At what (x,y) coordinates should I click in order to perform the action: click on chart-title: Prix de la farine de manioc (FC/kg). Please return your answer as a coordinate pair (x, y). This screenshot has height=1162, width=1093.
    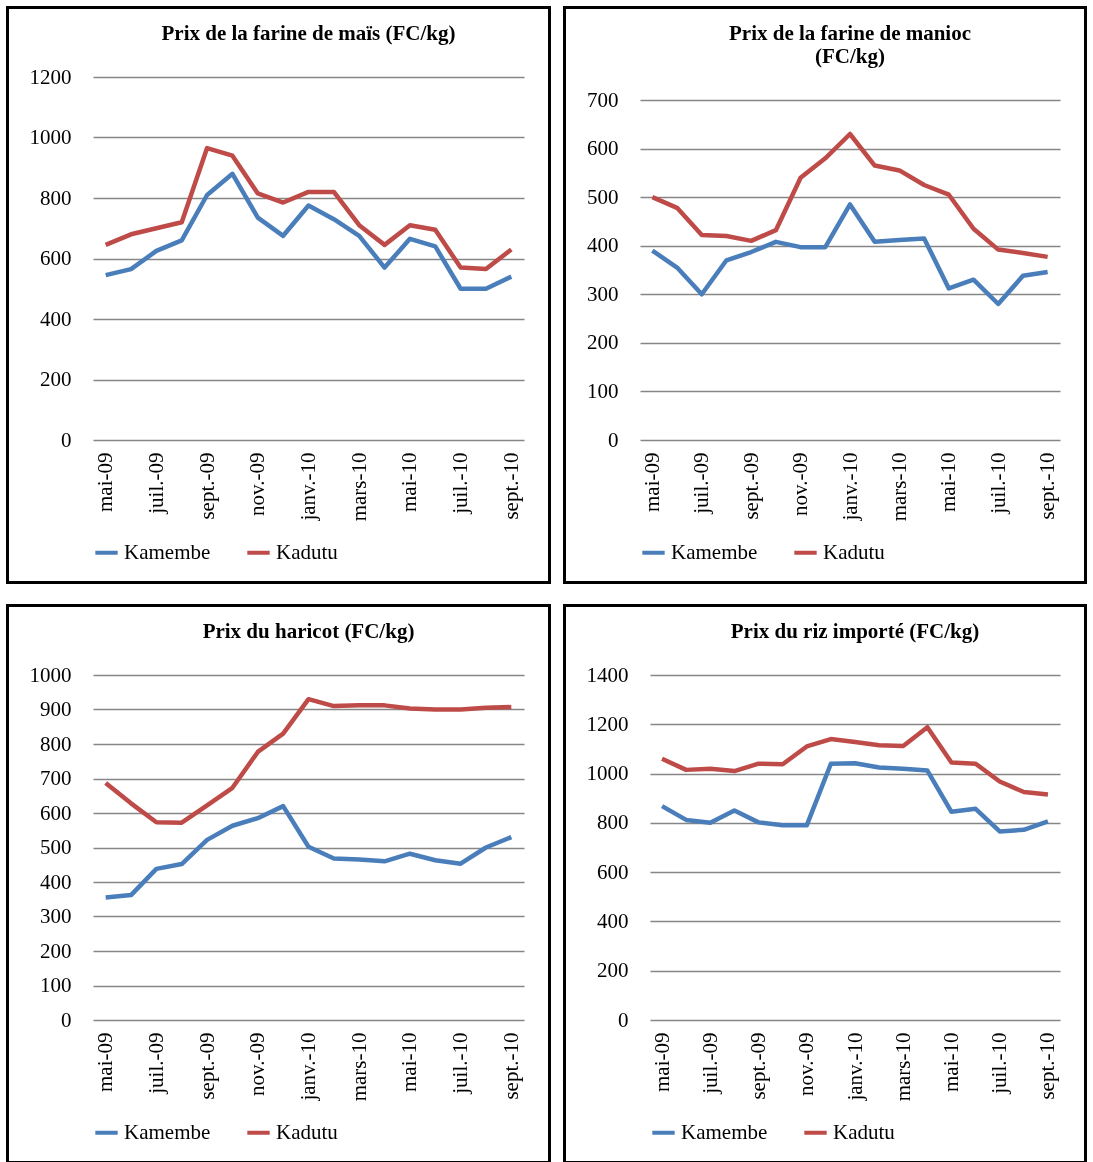
    Looking at the image, I should click on (850, 44).